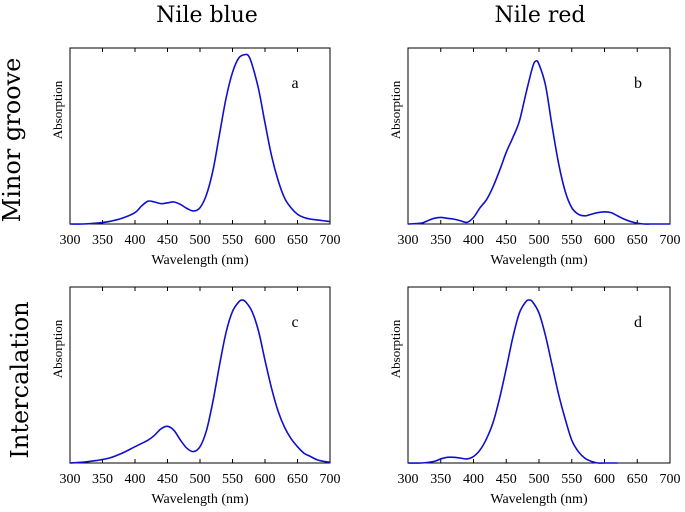 Image resolution: width=685 pixels, height=512 pixels. What do you see at coordinates (540, 15) in the screenshot?
I see `column-title-nile-red: Nile red` at bounding box center [540, 15].